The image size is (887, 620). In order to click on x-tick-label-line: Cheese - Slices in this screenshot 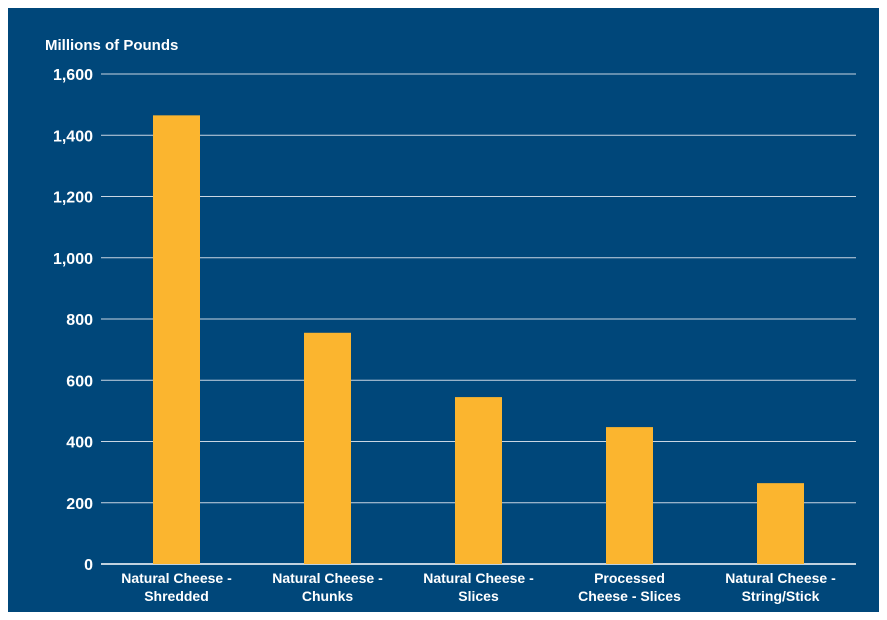, I will do `click(629, 596)`.